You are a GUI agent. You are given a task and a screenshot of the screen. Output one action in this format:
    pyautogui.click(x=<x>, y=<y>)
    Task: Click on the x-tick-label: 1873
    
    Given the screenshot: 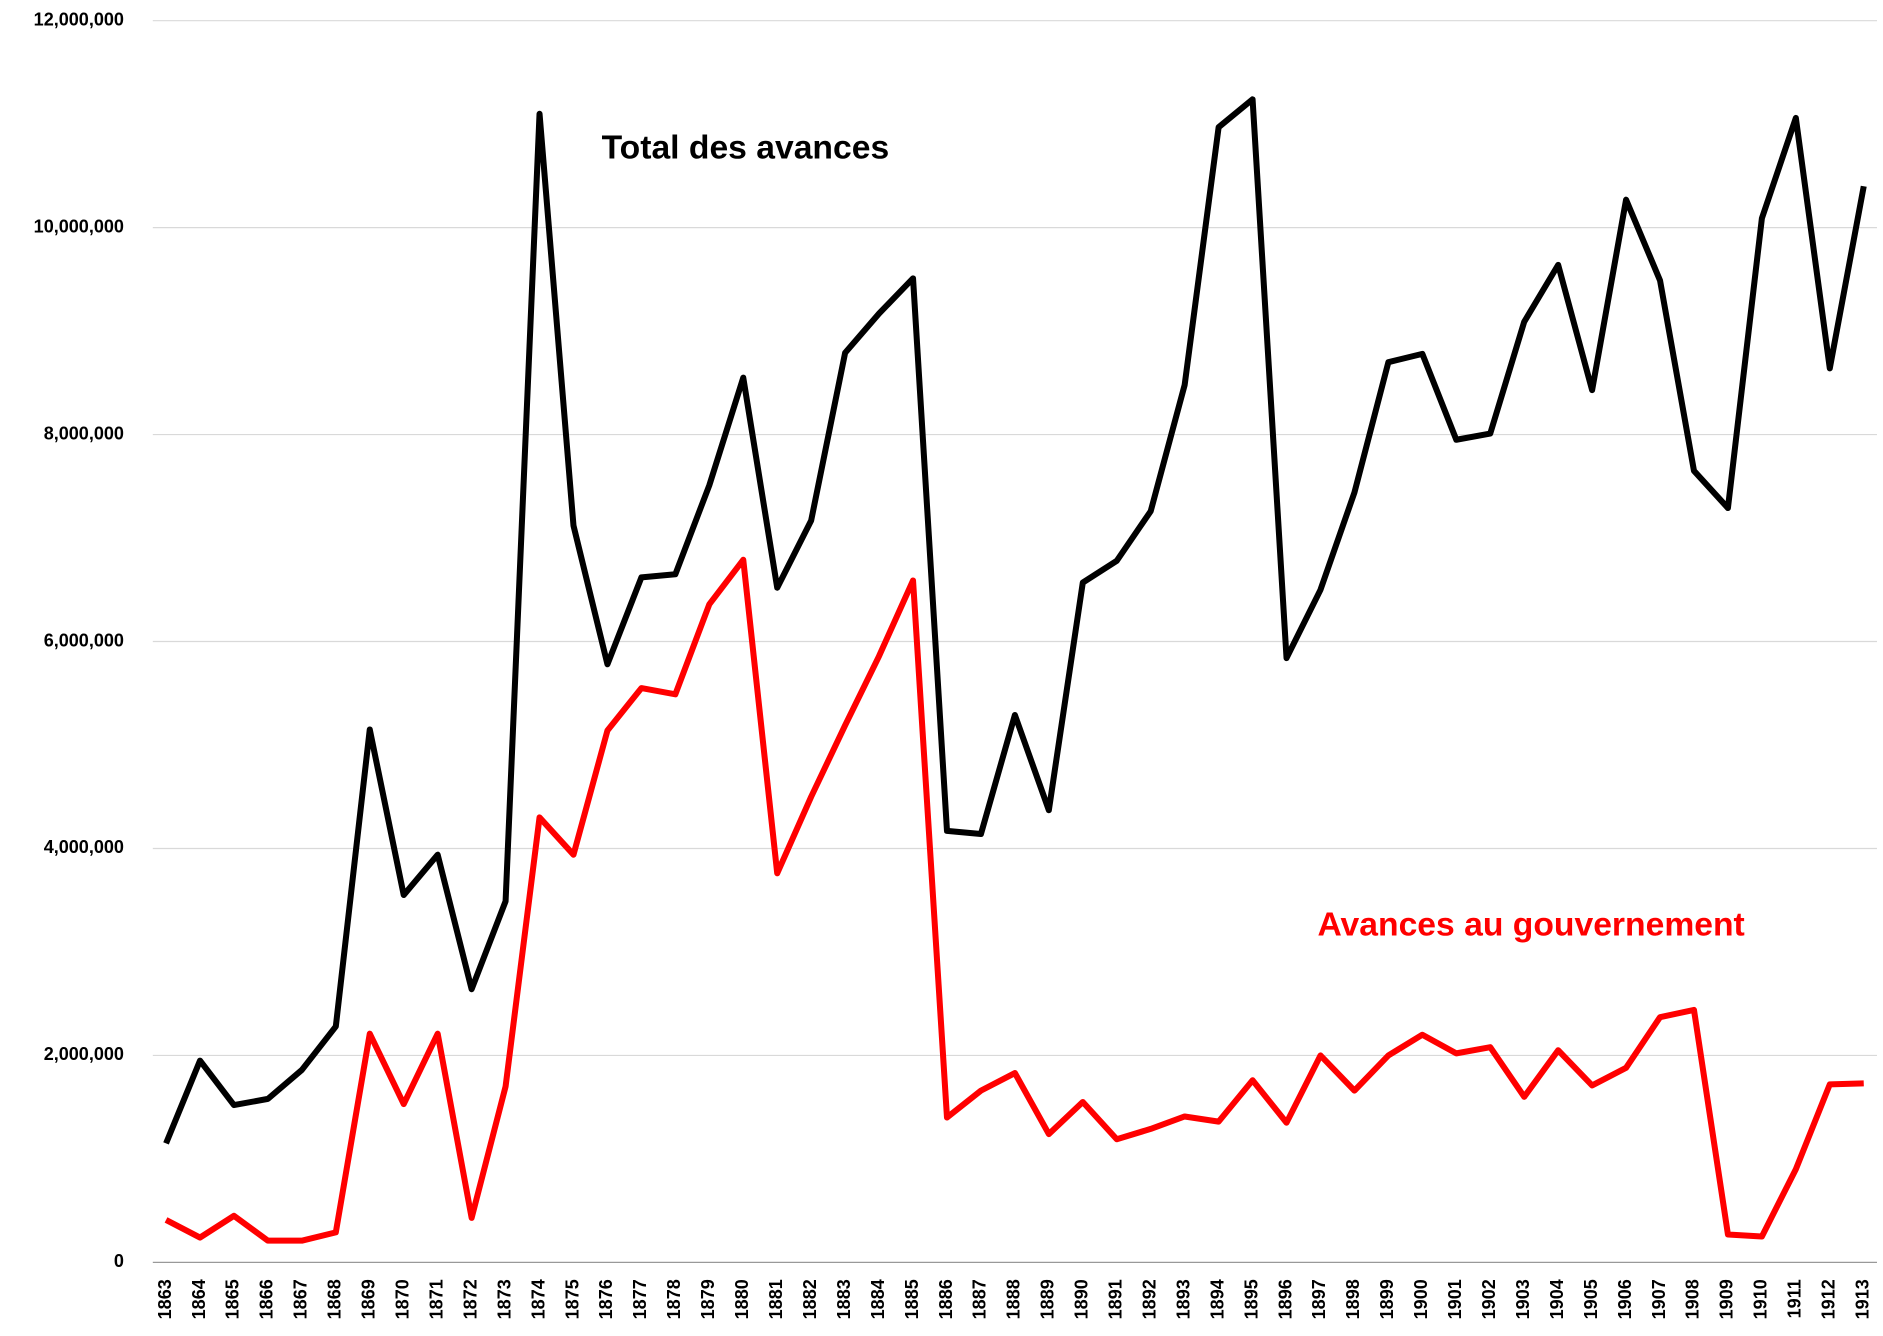 What is the action you would take?
    pyautogui.click(x=504, y=1299)
    